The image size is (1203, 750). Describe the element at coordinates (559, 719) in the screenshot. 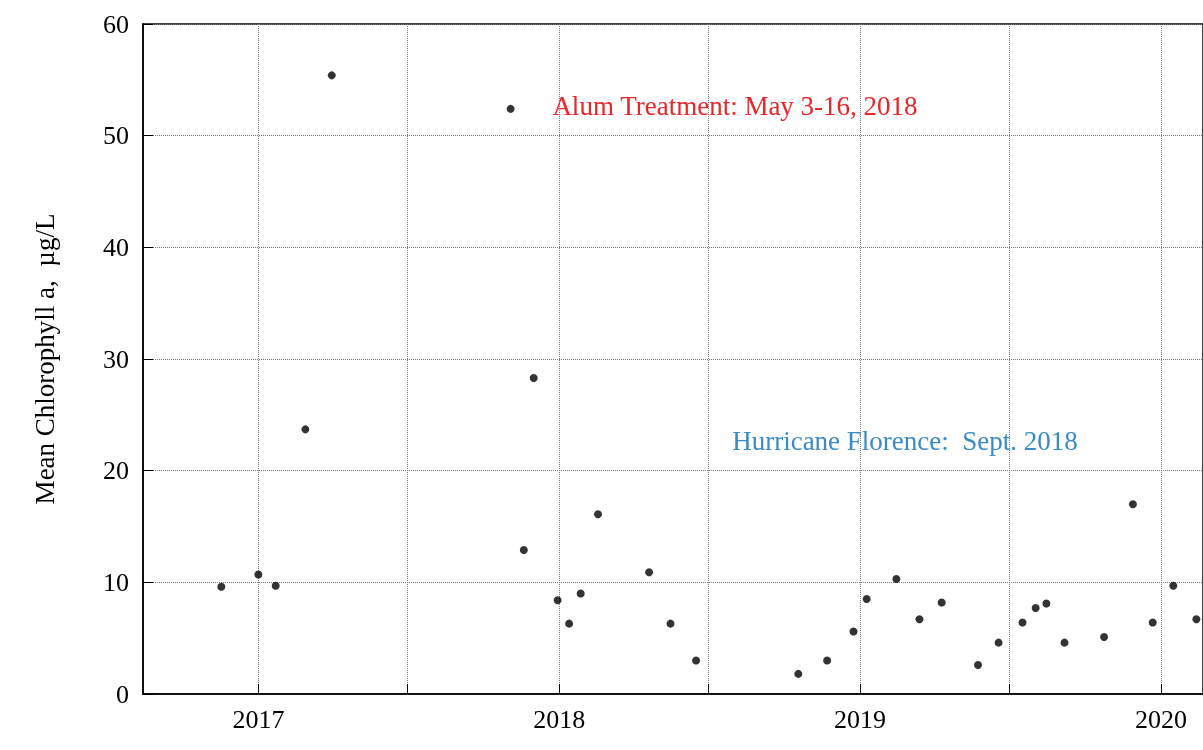

I see `x-tick-label: 2018` at that location.